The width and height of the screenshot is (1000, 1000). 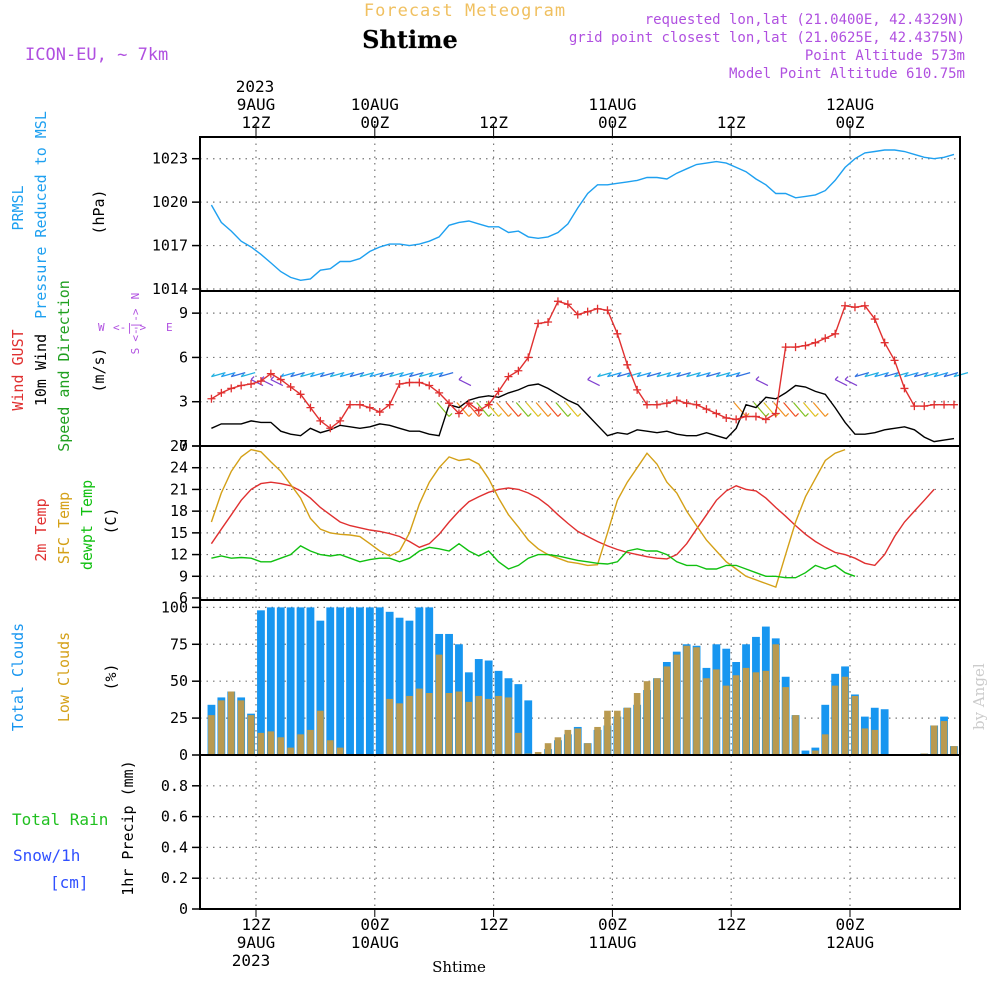 I want to click on series-temperature-2m-temp, so click(x=572, y=524).